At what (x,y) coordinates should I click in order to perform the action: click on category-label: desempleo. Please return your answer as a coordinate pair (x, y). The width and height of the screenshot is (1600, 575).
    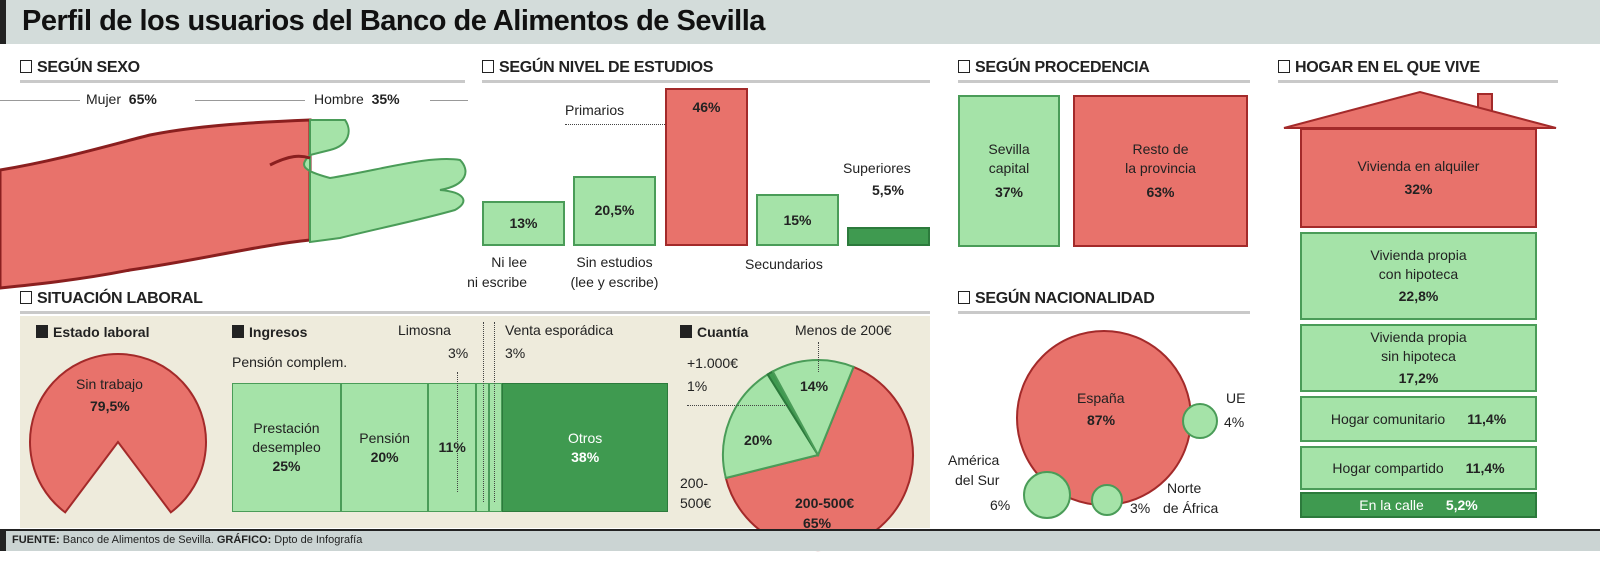
    Looking at the image, I should click on (286, 447).